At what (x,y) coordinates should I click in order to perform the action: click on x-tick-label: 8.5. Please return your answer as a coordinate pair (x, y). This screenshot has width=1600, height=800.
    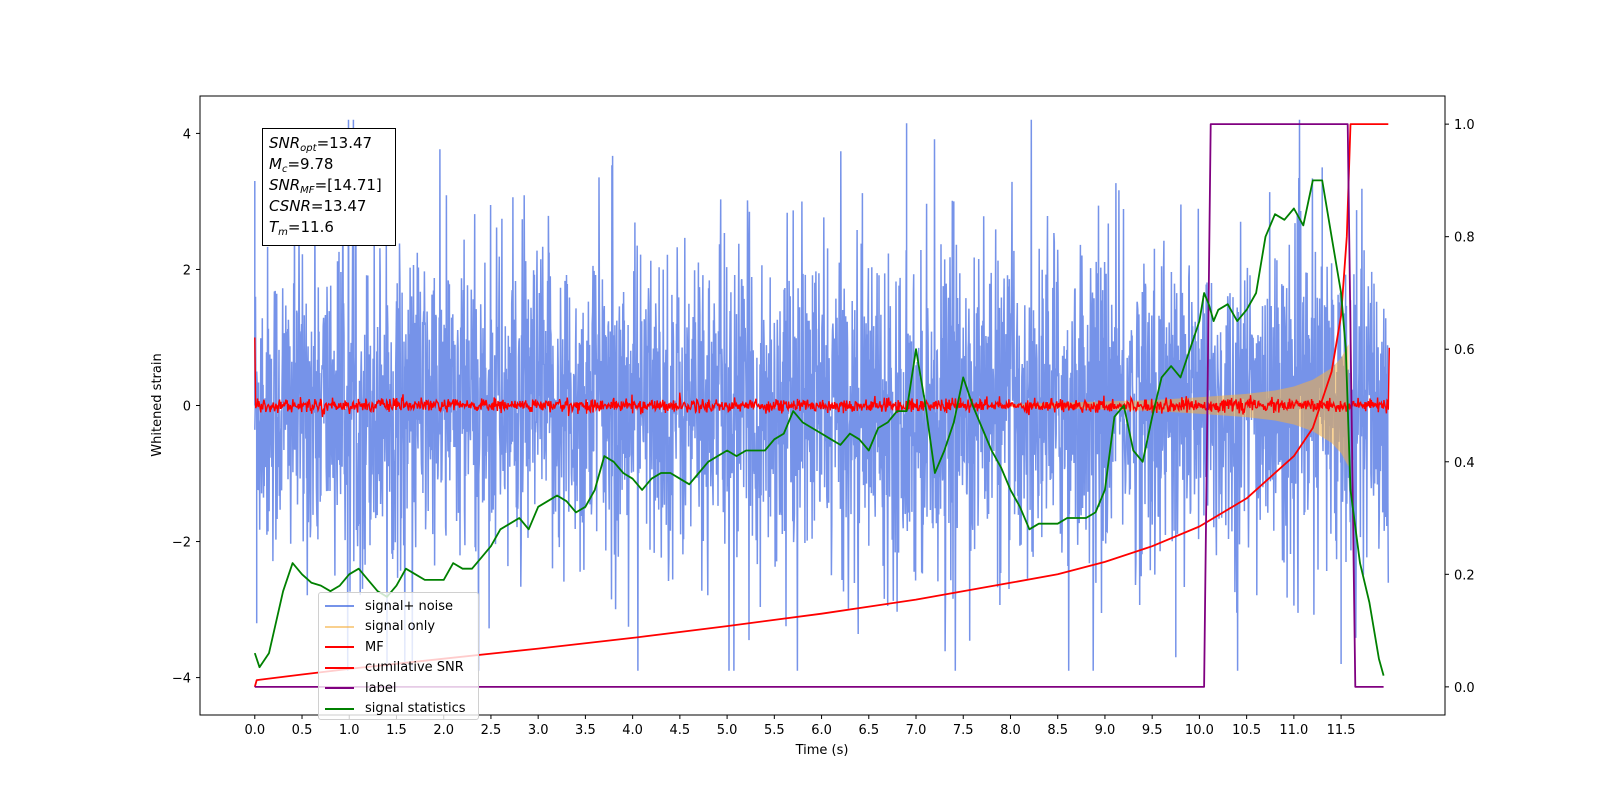
    Looking at the image, I should click on (1057, 730).